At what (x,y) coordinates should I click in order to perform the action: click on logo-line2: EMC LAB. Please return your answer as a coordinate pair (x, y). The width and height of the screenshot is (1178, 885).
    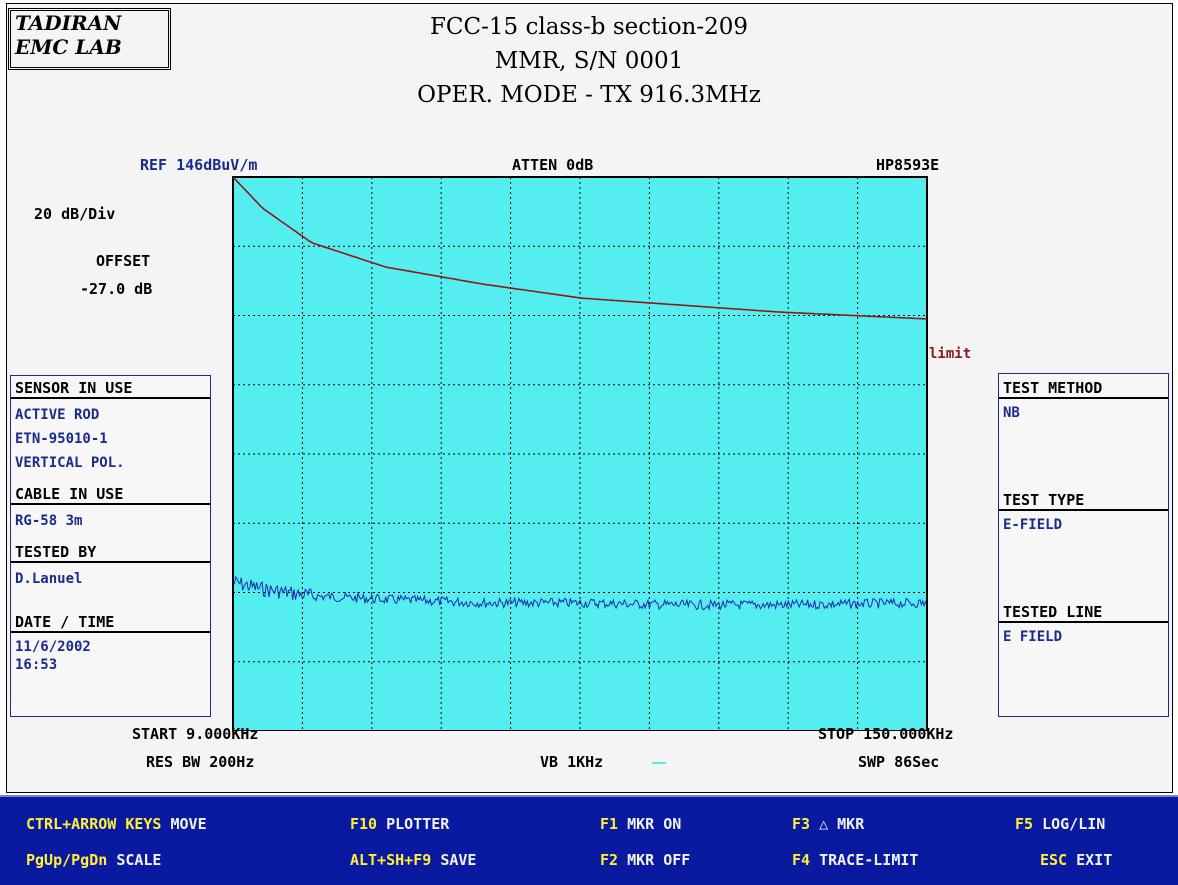
    Looking at the image, I should click on (68, 47).